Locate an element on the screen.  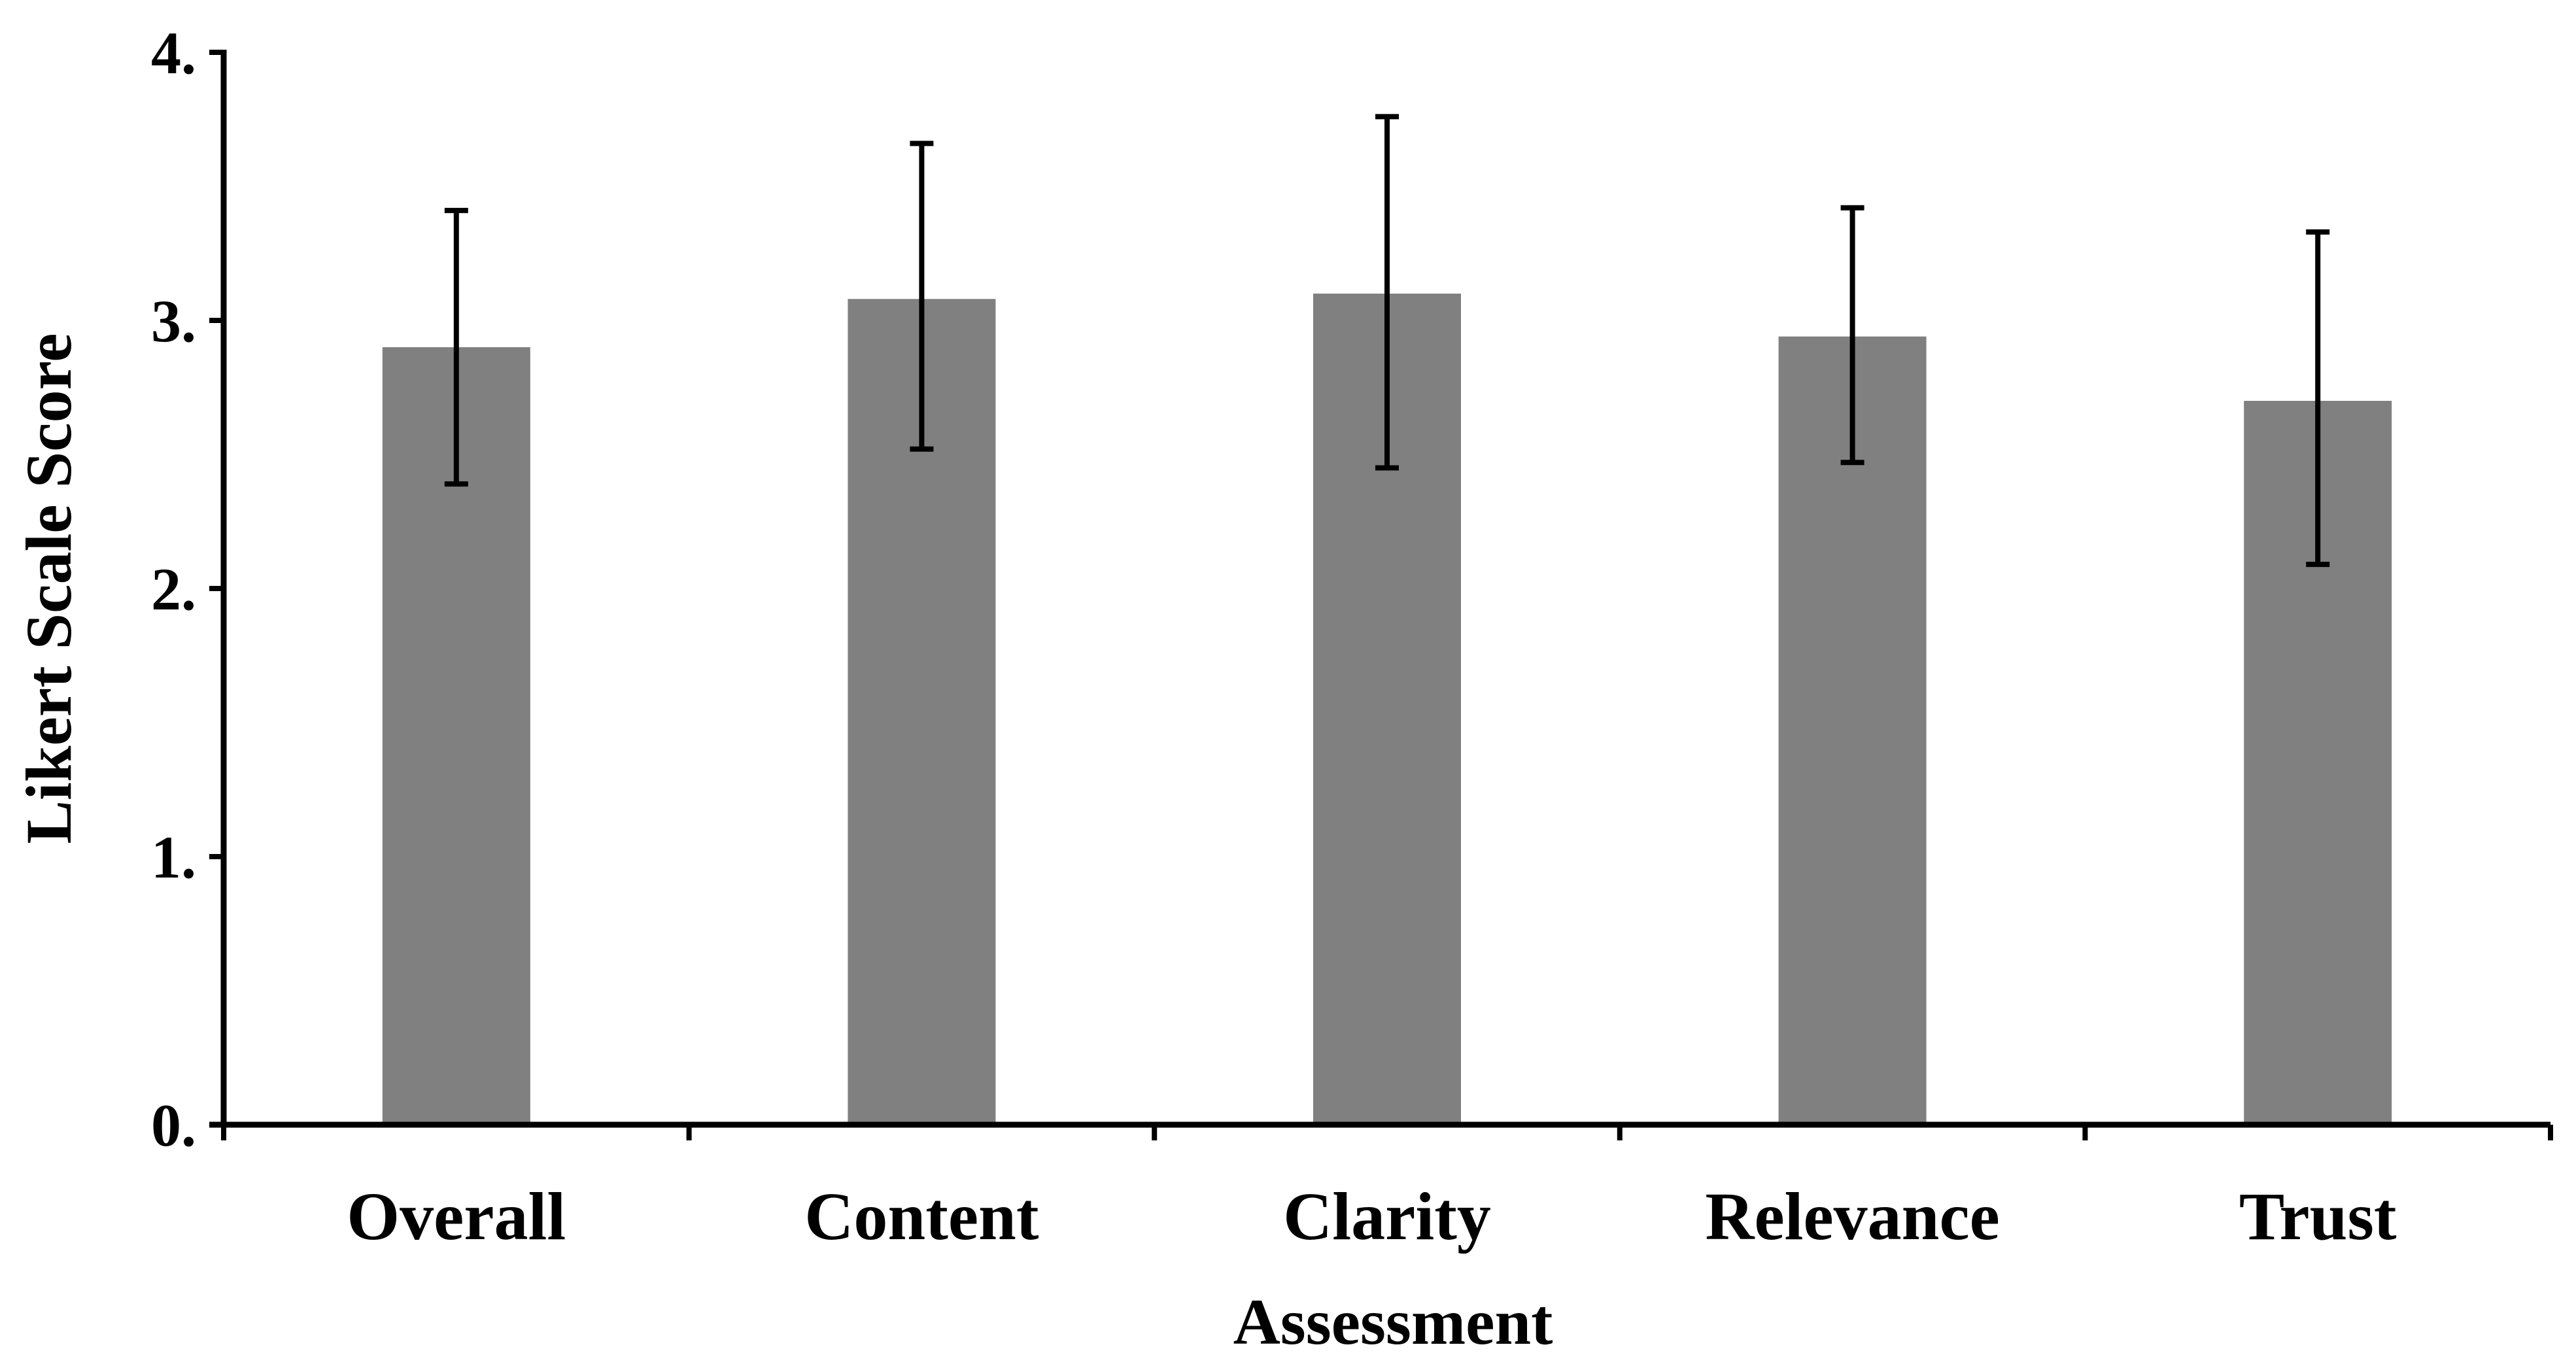
bar-relevance is located at coordinates (1853, 730).